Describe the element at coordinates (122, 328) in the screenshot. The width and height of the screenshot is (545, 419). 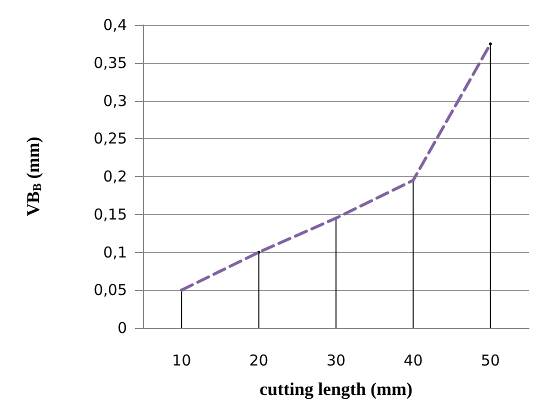
I see `y-tick-label: 0` at that location.